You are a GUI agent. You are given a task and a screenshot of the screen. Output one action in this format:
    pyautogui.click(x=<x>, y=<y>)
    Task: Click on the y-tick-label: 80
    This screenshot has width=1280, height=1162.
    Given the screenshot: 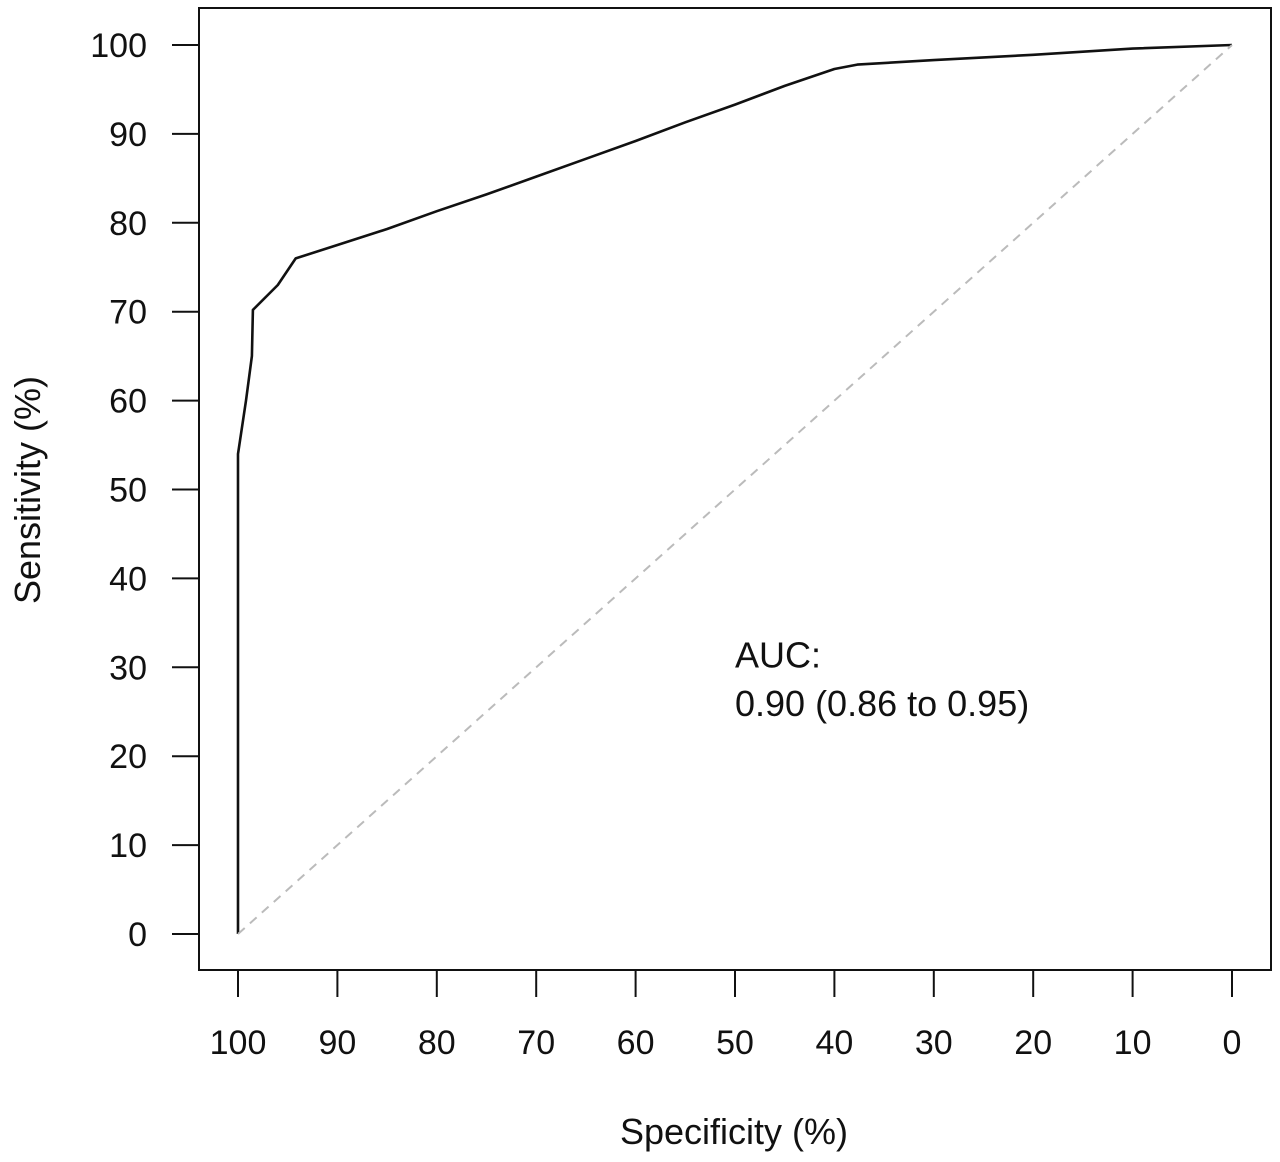 What is the action you would take?
    pyautogui.click(x=128, y=224)
    